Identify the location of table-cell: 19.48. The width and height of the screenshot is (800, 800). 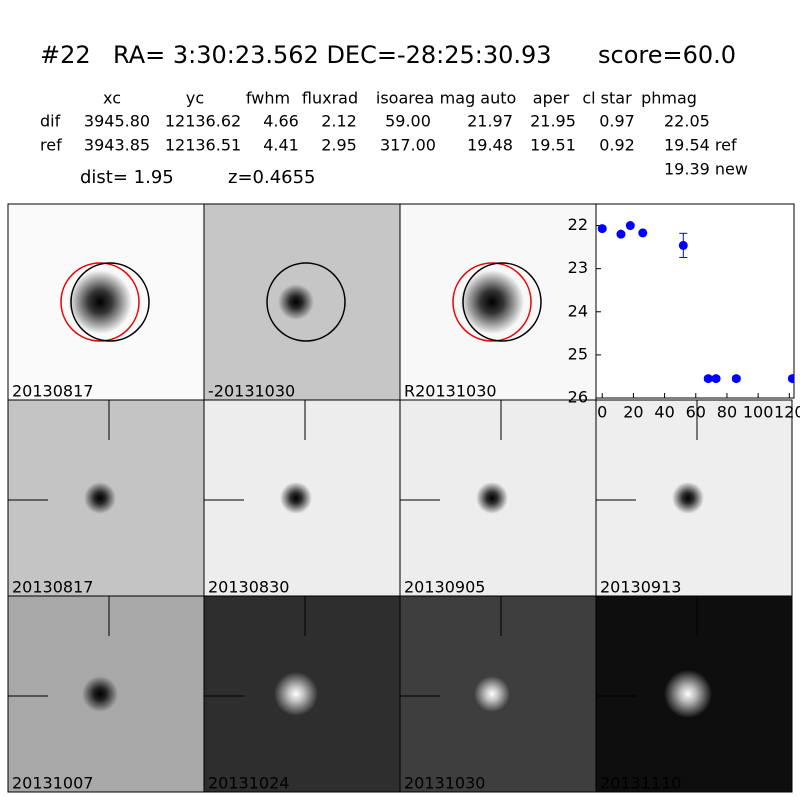
(490, 145).